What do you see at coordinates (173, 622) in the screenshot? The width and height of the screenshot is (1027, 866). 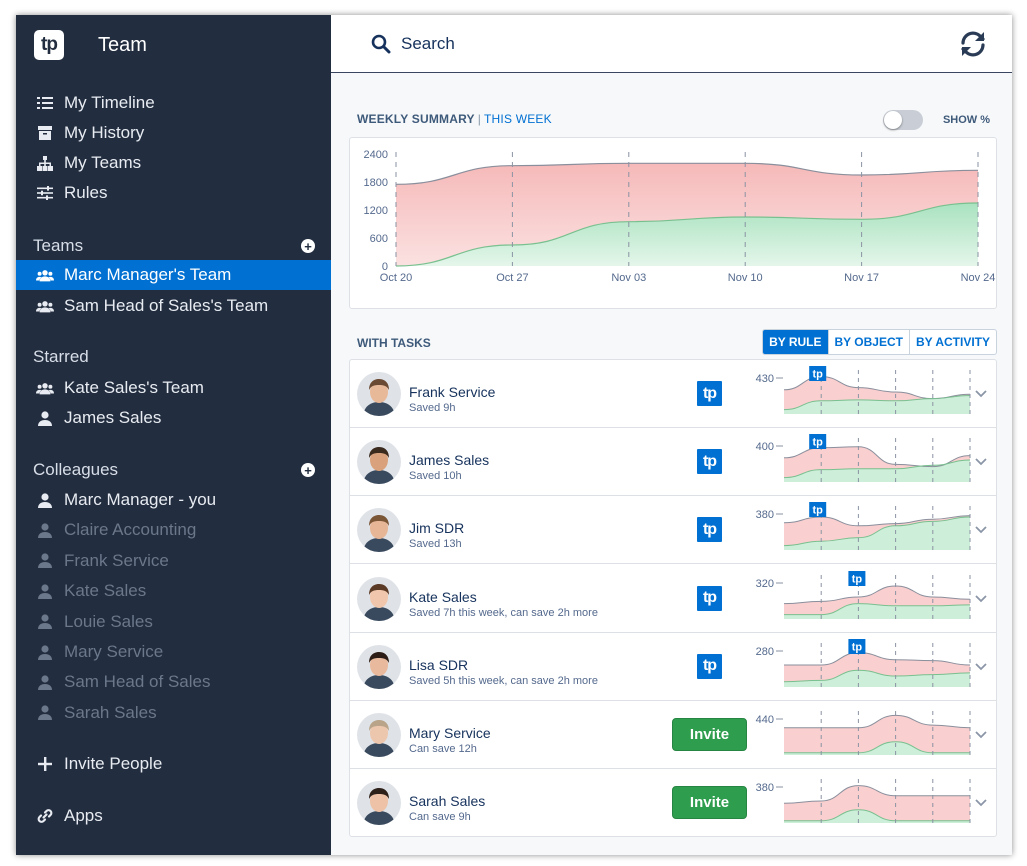 I see `colleague-item: Louie Sales` at bounding box center [173, 622].